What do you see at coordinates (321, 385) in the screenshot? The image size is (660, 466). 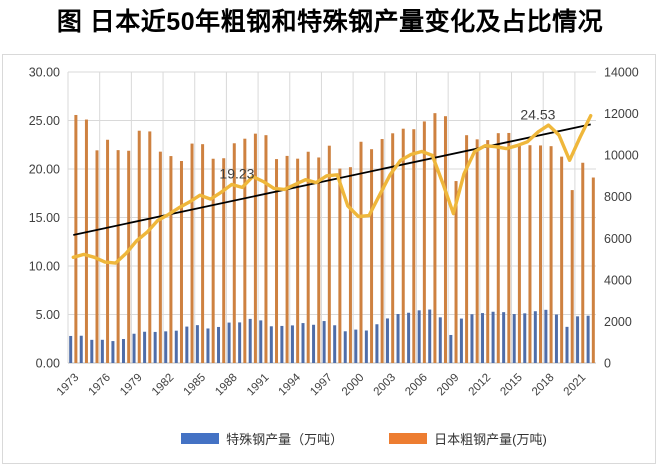 I see `x-axis-tick-label: 1997` at bounding box center [321, 385].